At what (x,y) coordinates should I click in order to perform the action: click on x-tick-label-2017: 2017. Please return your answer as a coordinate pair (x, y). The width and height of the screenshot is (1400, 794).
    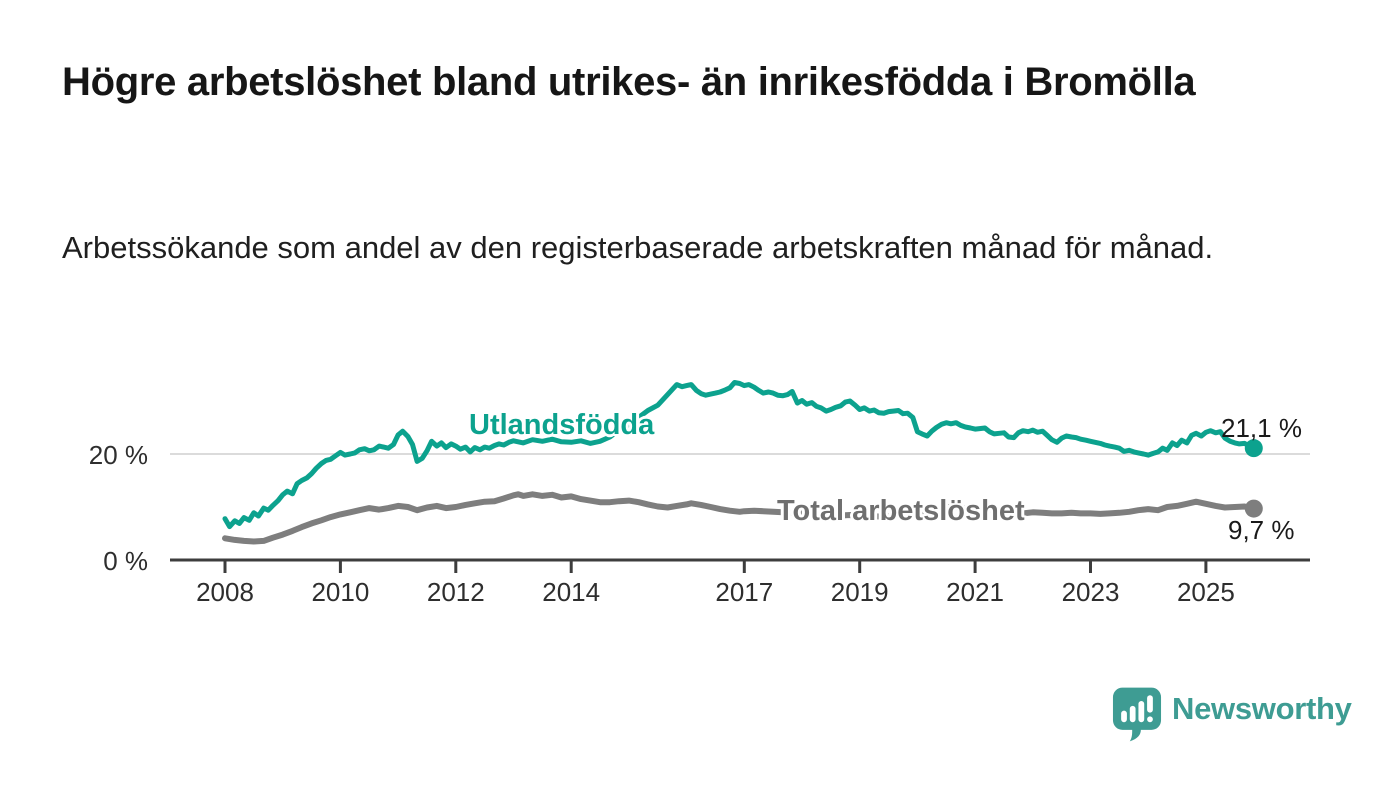
    Looking at the image, I should click on (744, 592).